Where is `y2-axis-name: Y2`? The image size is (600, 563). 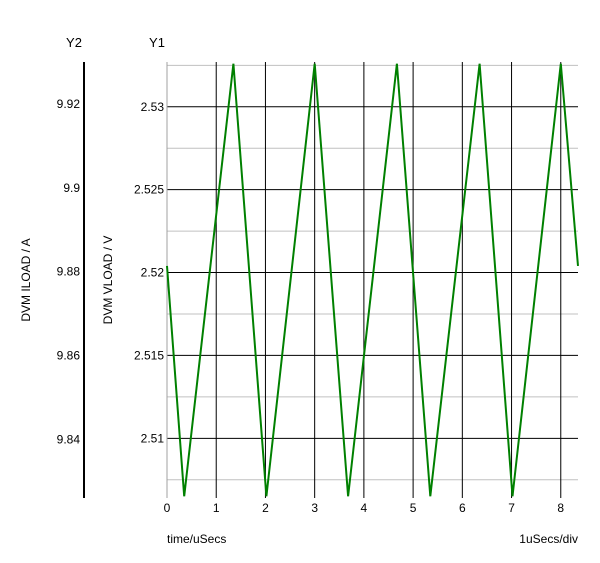 y2-axis-name: Y2 is located at coordinates (74, 42).